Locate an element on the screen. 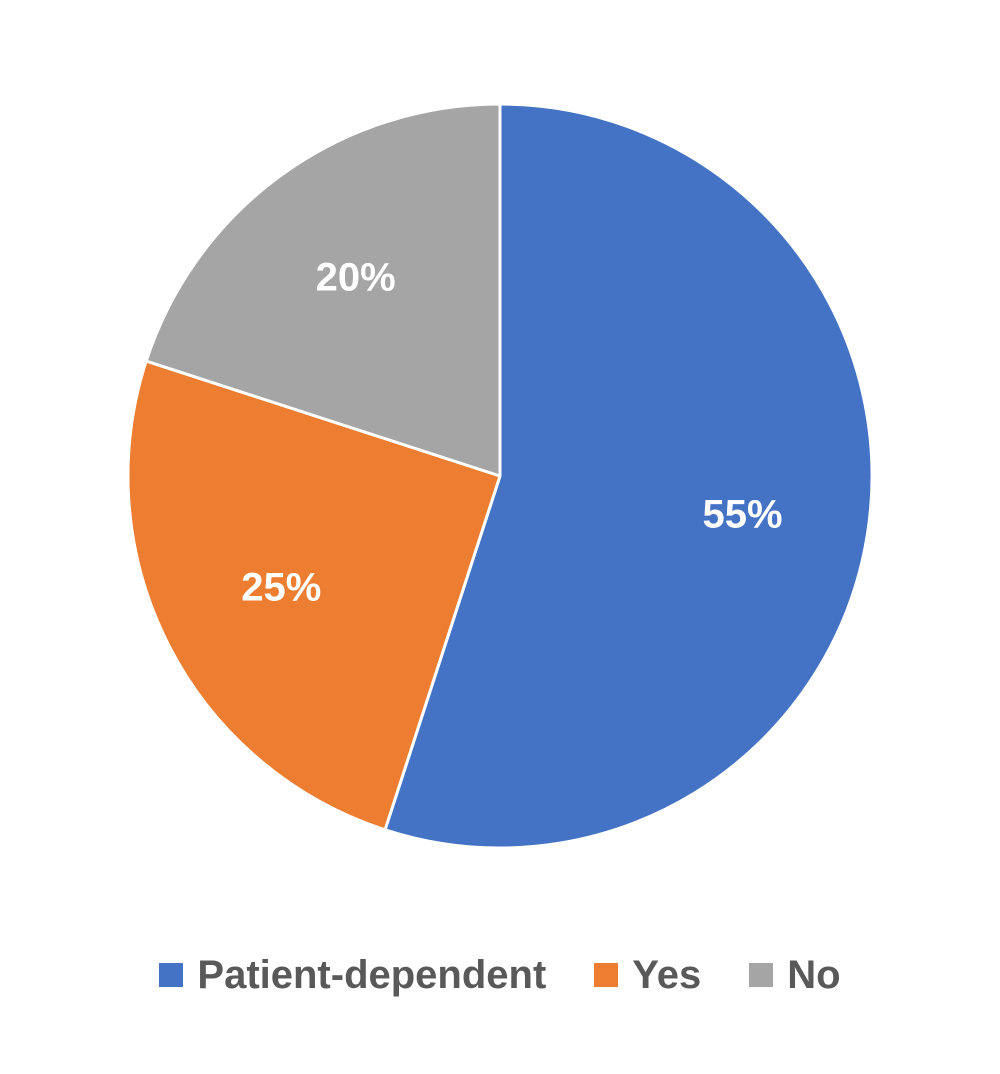  legend-label-patient-dependent: Patient-dependent is located at coordinates (372, 974).